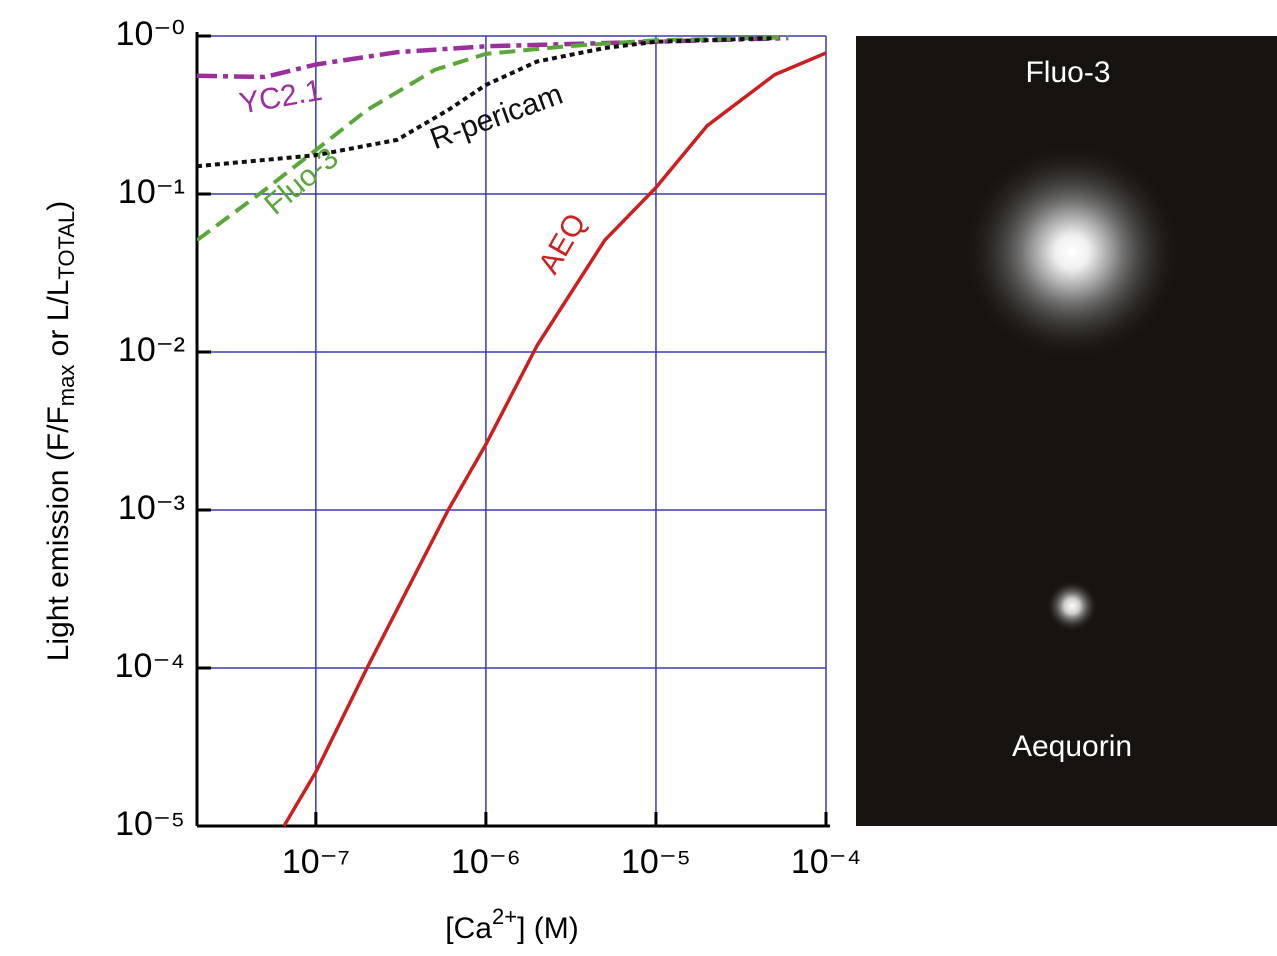 The width and height of the screenshot is (1277, 956). What do you see at coordinates (496, 117) in the screenshot?
I see `series-label: R-pericam` at bounding box center [496, 117].